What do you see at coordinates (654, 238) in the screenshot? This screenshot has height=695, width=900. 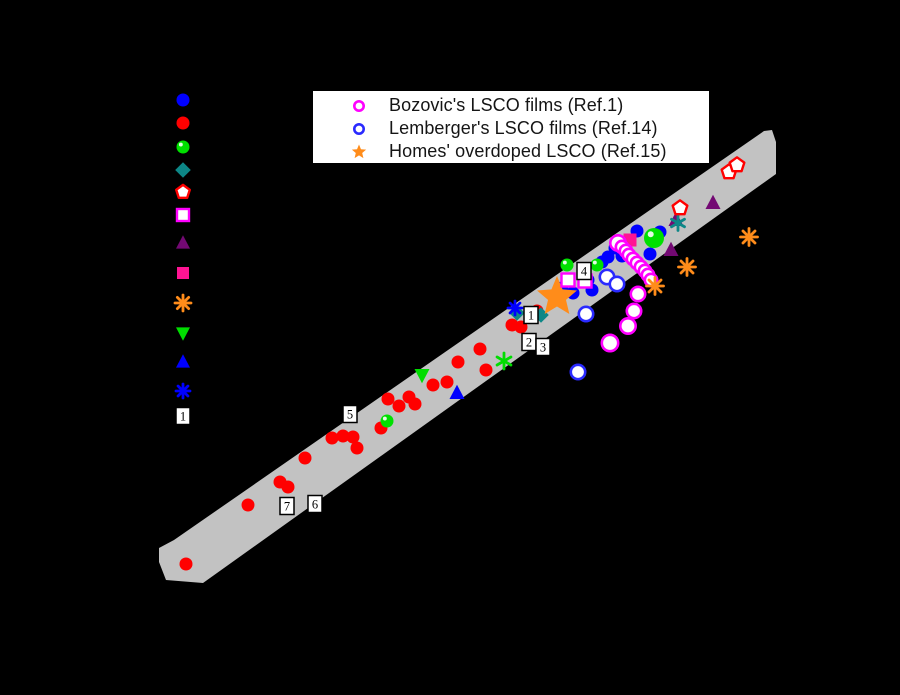 I see `marker-green-ball-large` at bounding box center [654, 238].